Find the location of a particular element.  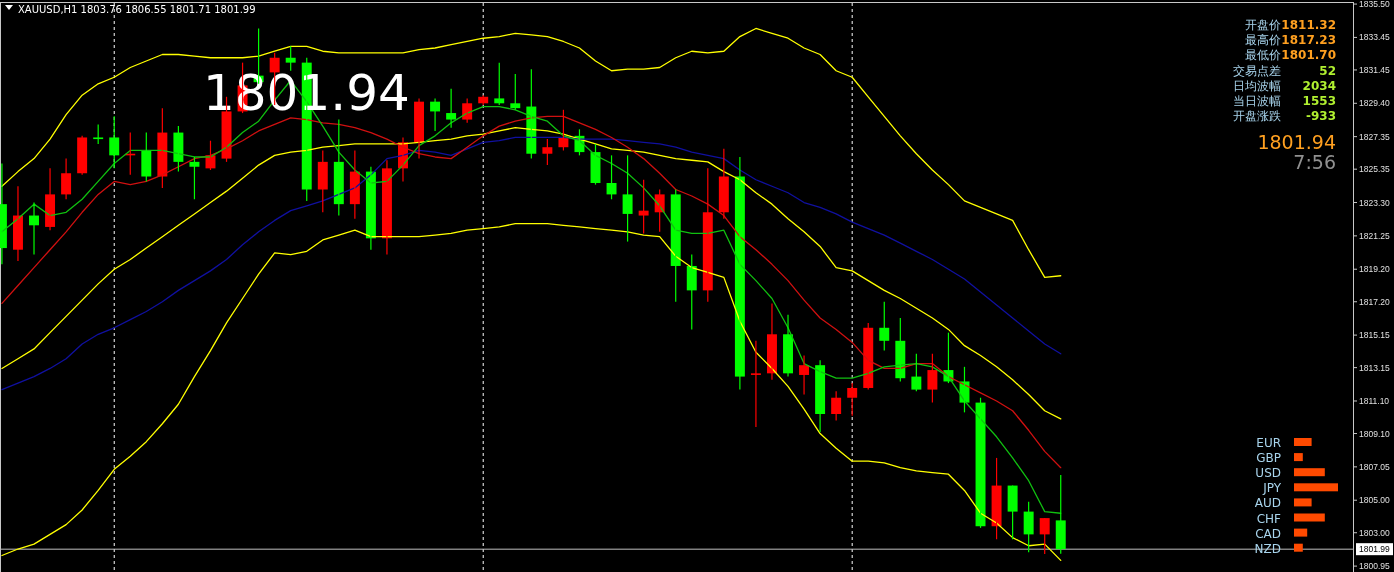

text: 1801.94 is located at coordinates (1296, 142).